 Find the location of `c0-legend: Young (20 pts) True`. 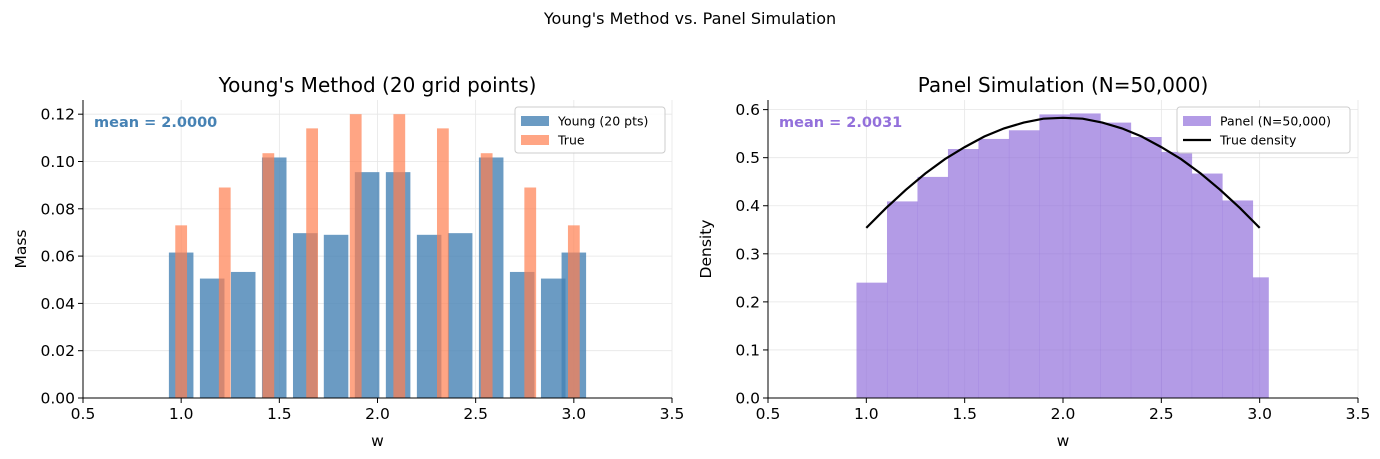

c0-legend: Young (20 pts) True is located at coordinates (590, 130).